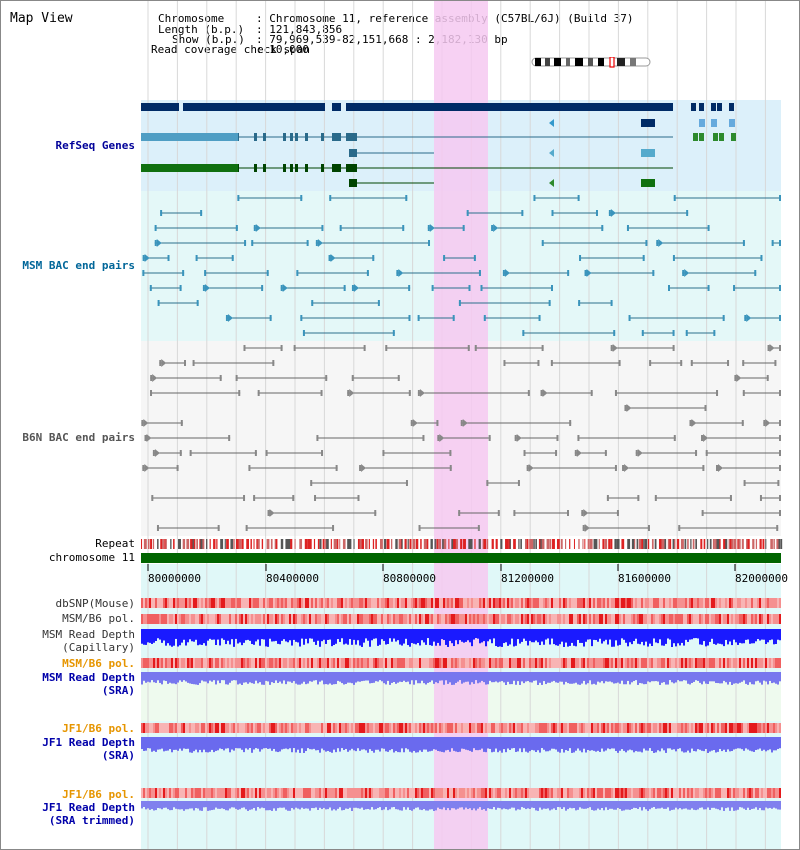 The height and width of the screenshot is (850, 800). Describe the element at coordinates (591, 60) in the screenshot. I see `chromosome-ideogram` at that location.